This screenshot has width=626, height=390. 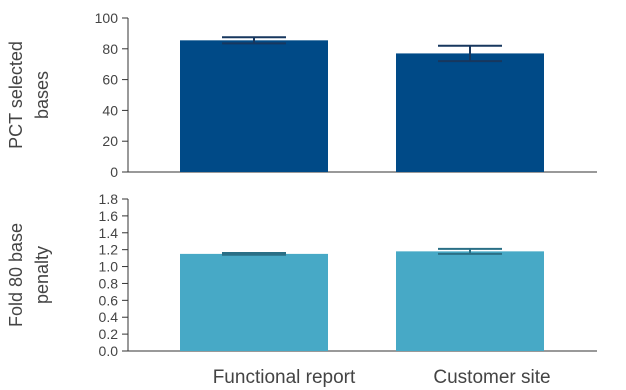 I want to click on y-tick-label: 60, so click(x=110, y=80).